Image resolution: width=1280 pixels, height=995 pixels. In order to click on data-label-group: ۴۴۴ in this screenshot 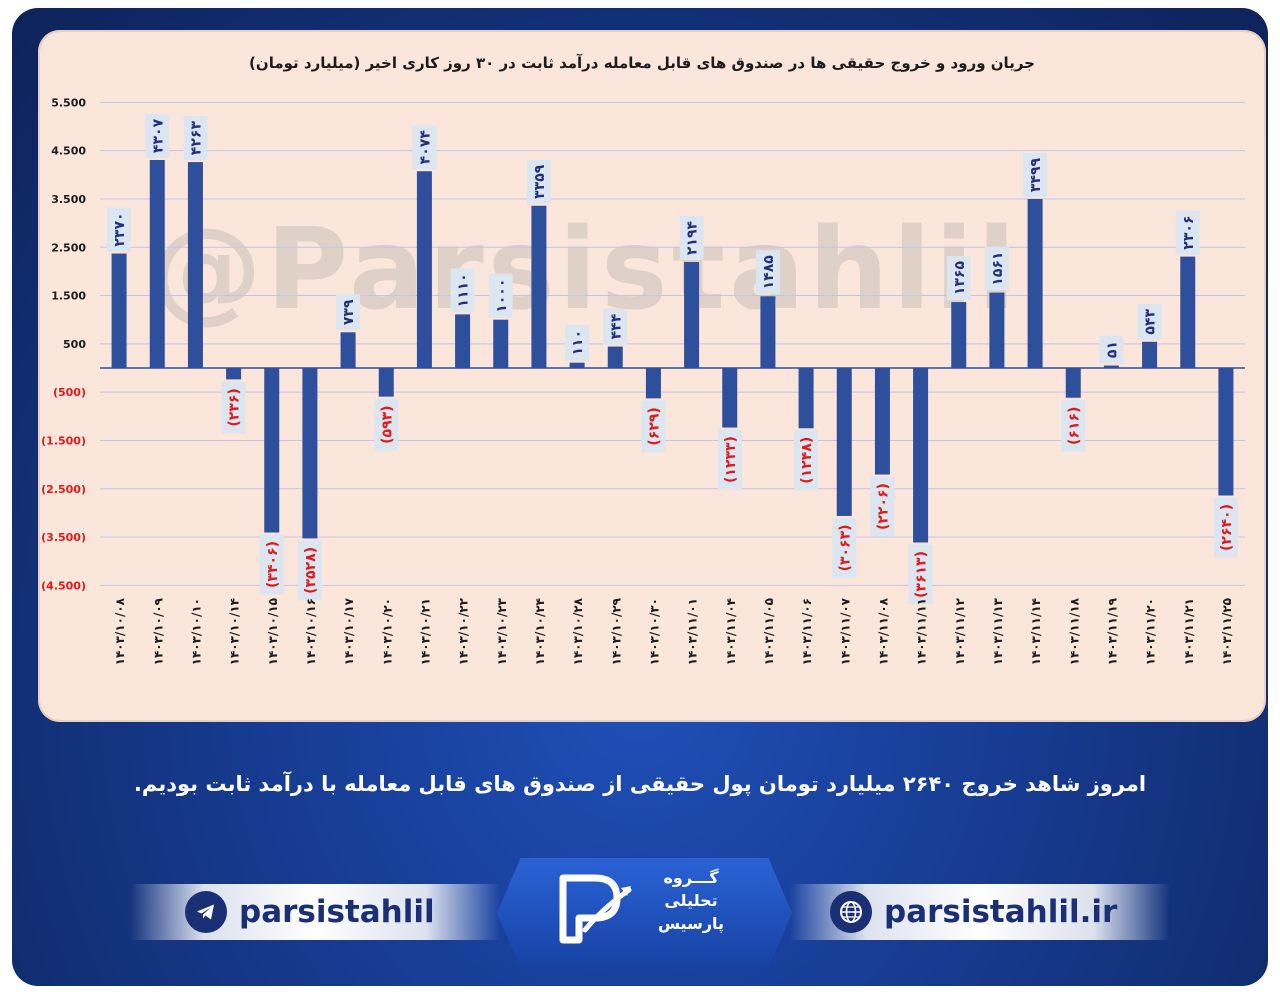, I will do `click(615, 326)`.